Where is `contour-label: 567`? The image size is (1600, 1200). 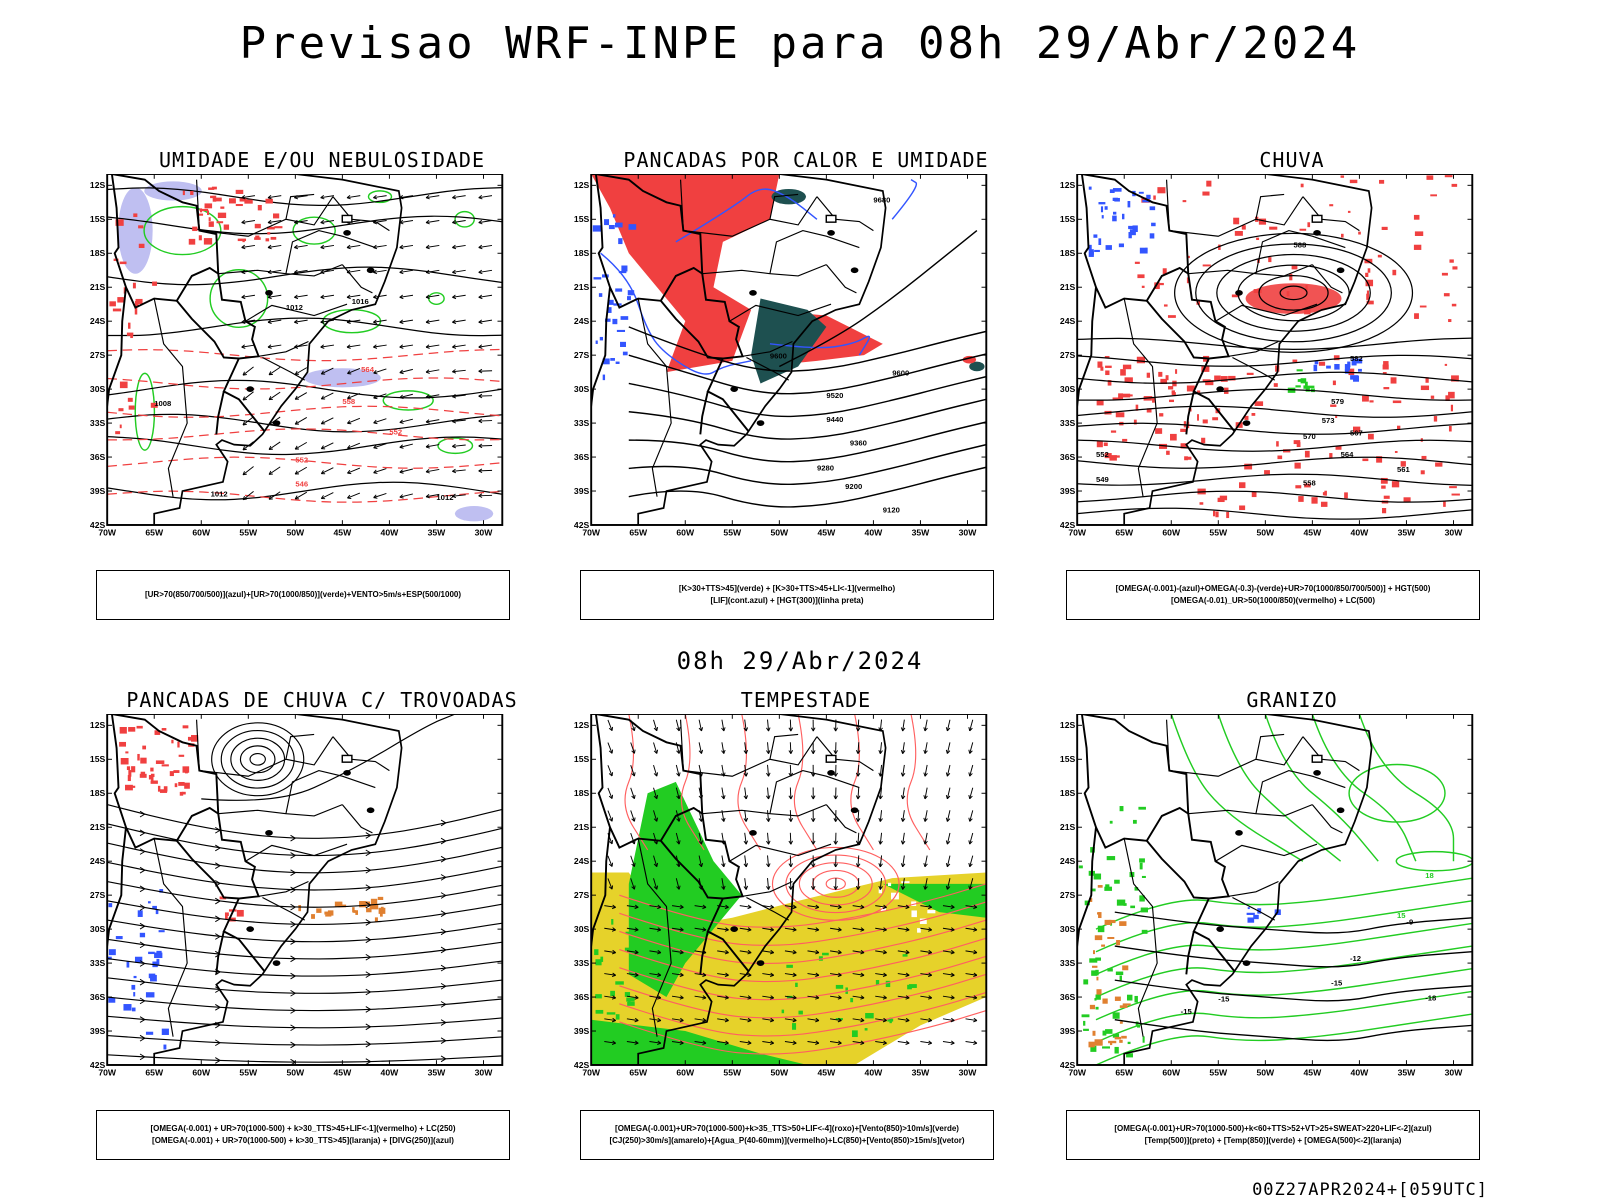
contour-label: 567 is located at coordinates (1356, 433).